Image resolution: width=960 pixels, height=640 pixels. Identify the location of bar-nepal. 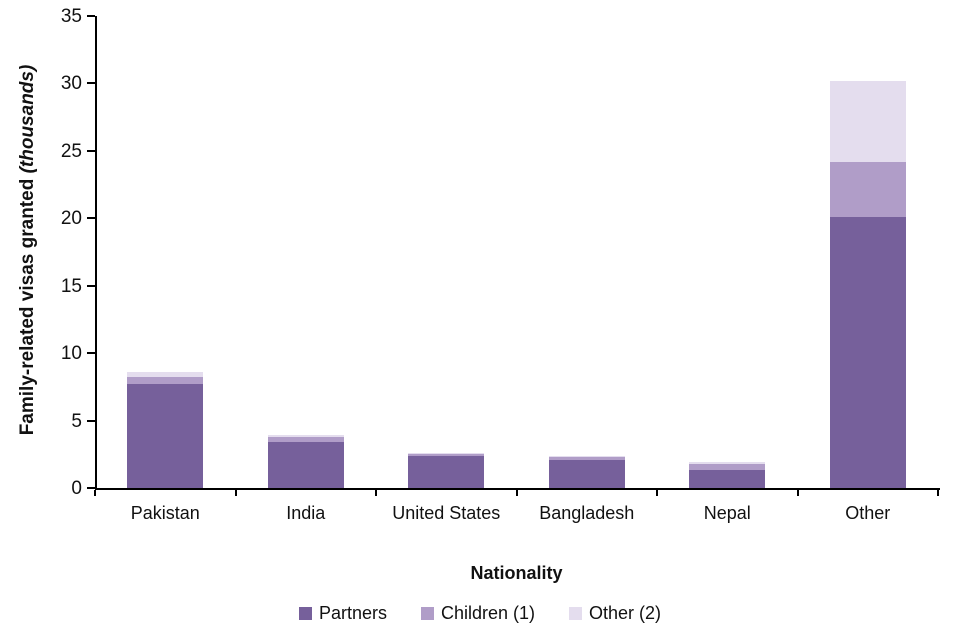
(727, 475).